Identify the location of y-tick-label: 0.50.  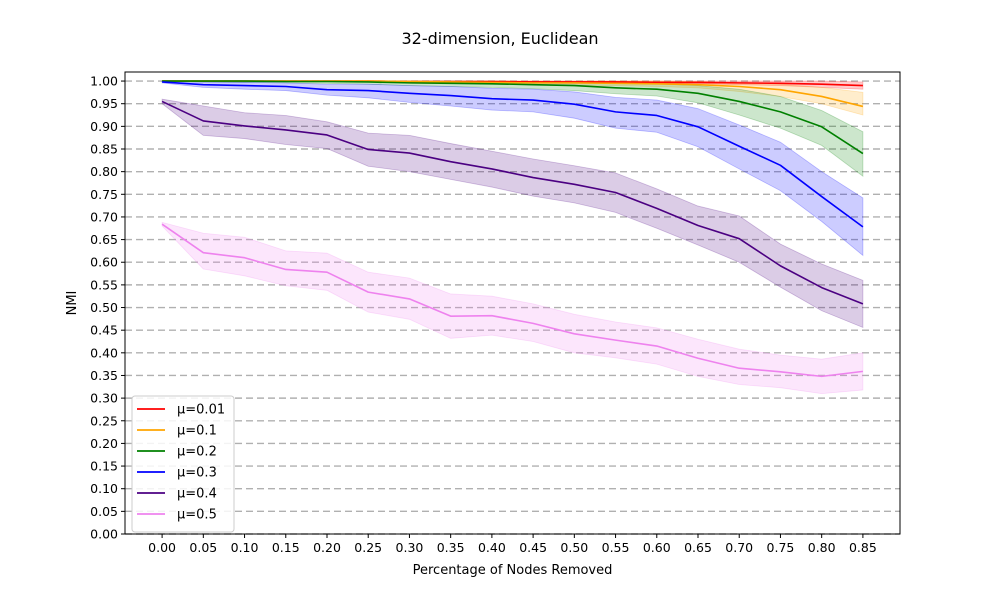
(104, 307).